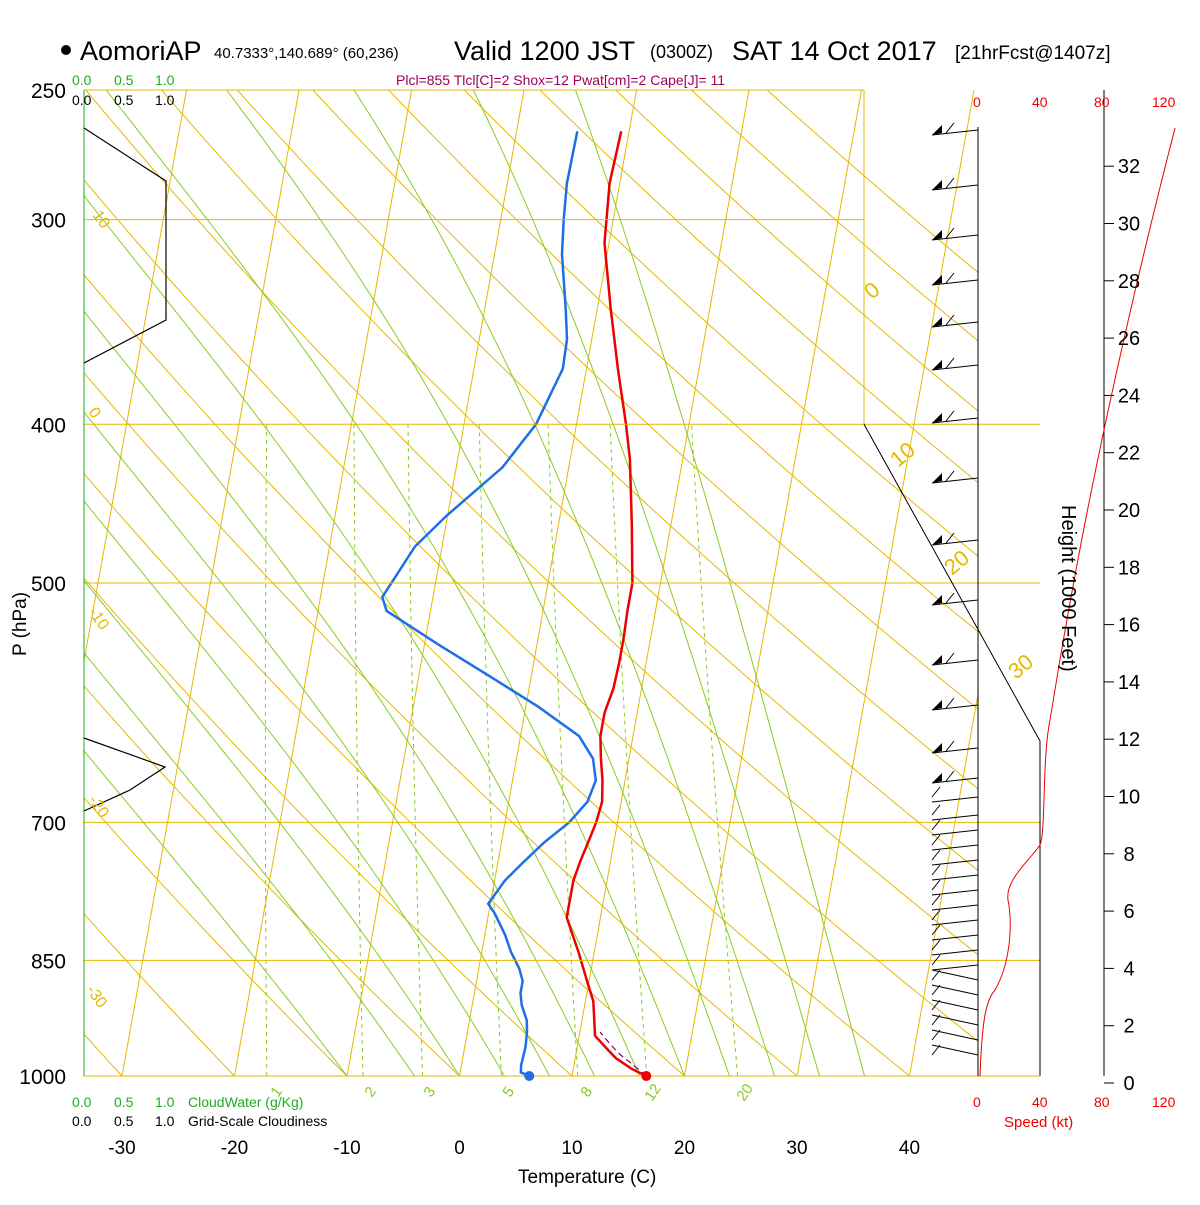 The image size is (1200, 1205). Describe the element at coordinates (459, 1148) in the screenshot. I see `temp-tick-label: 0` at that location.